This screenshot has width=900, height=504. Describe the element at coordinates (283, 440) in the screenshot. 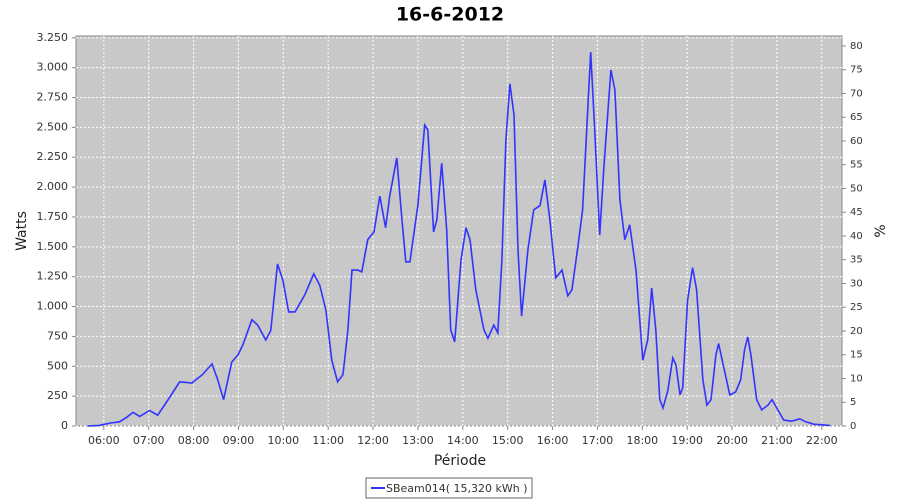

I see `x-tick-label: 10:00` at that location.